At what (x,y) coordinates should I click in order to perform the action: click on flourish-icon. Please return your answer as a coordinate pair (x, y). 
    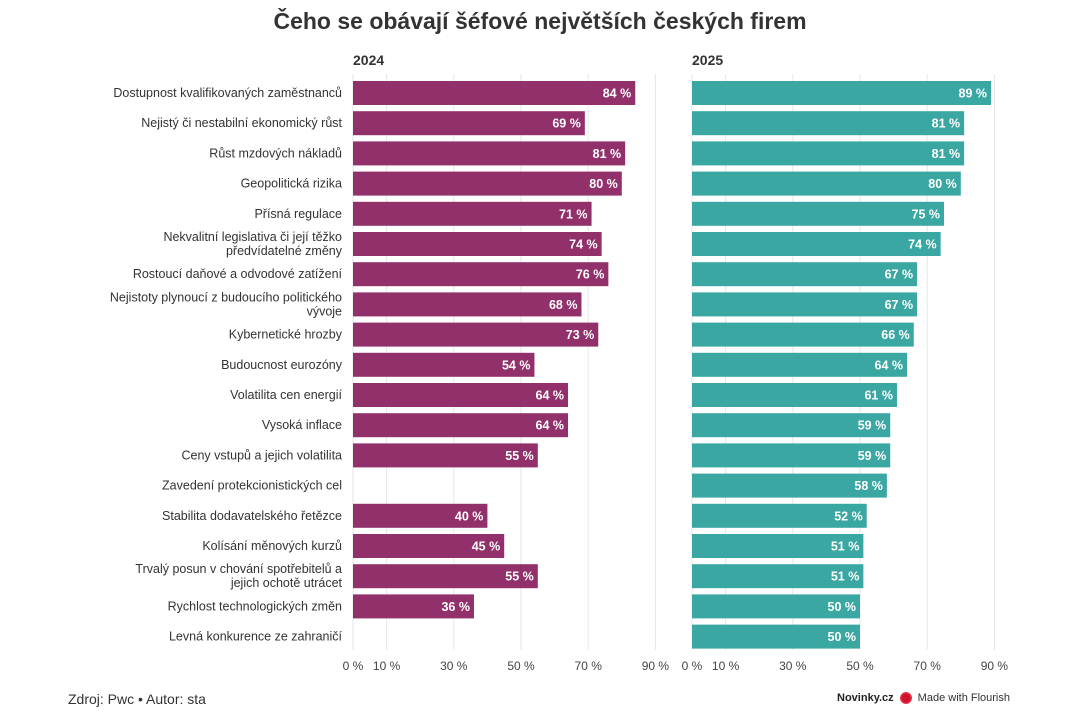
    Looking at the image, I should click on (905, 698).